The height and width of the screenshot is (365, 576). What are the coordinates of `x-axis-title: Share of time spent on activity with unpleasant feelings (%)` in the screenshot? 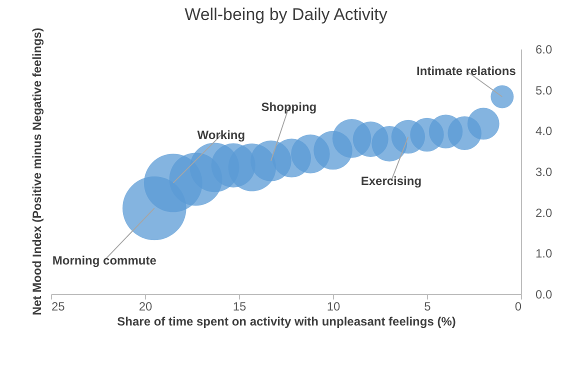 It's located at (286, 321).